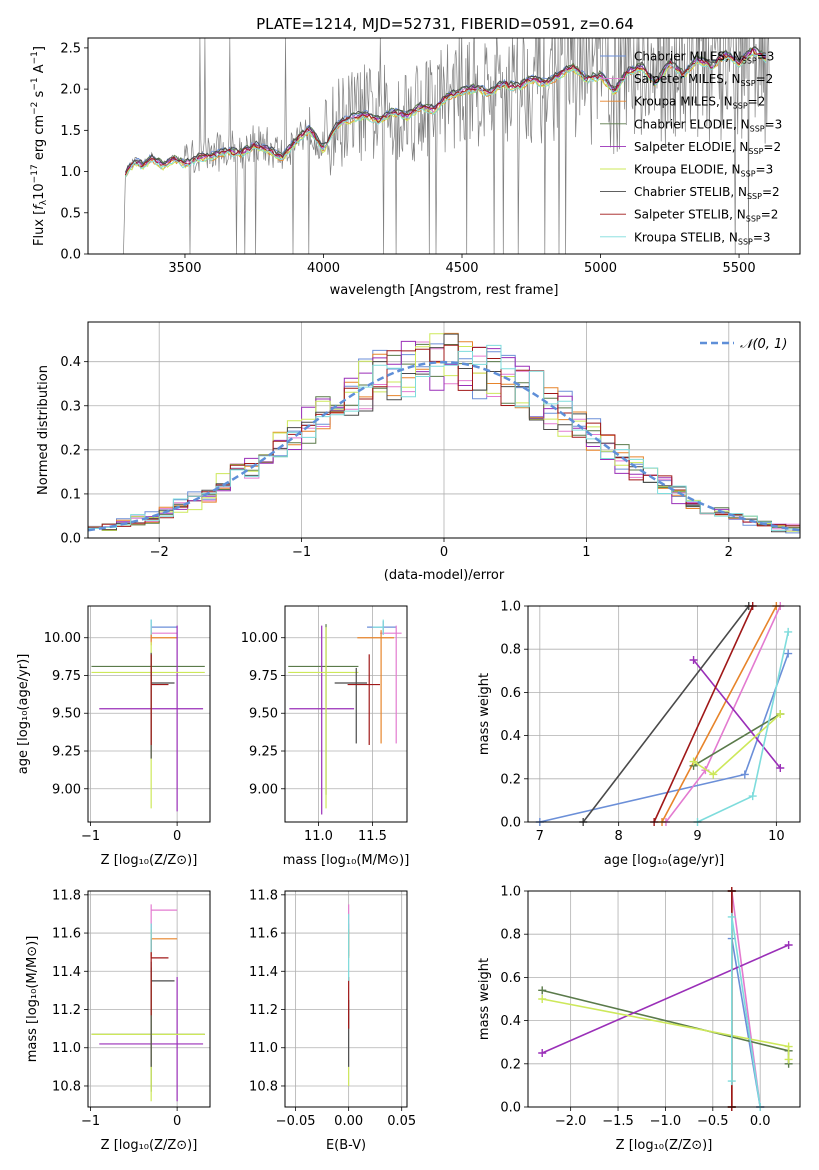 This screenshot has width=819, height=1170. What do you see at coordinates (776, 836) in the screenshot?
I see `x-tick-label: 10` at bounding box center [776, 836].